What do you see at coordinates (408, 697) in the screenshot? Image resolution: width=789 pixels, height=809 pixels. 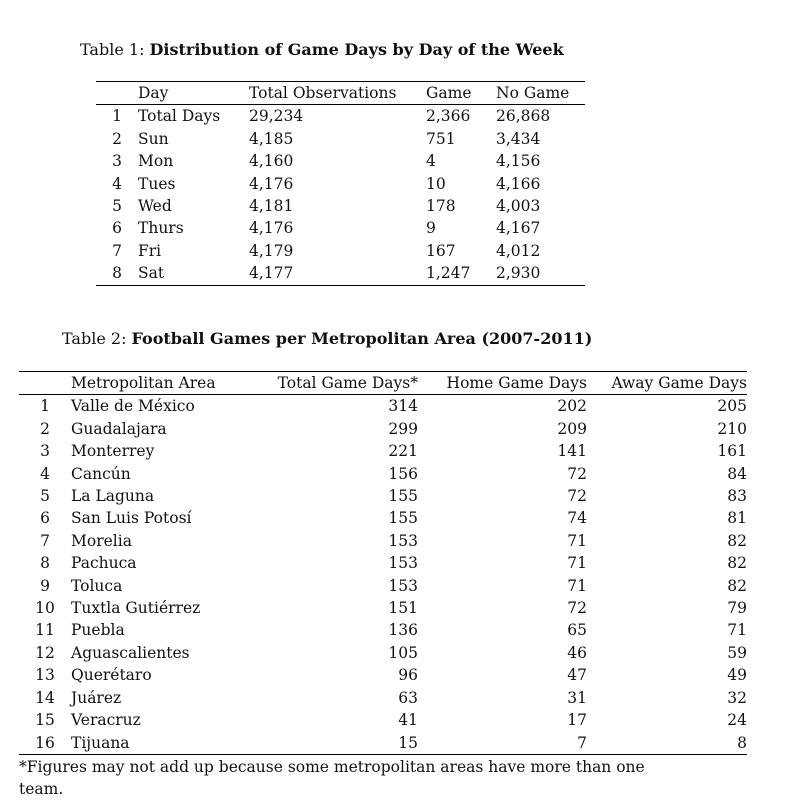 I see `total-game-days-cell: 63` at bounding box center [408, 697].